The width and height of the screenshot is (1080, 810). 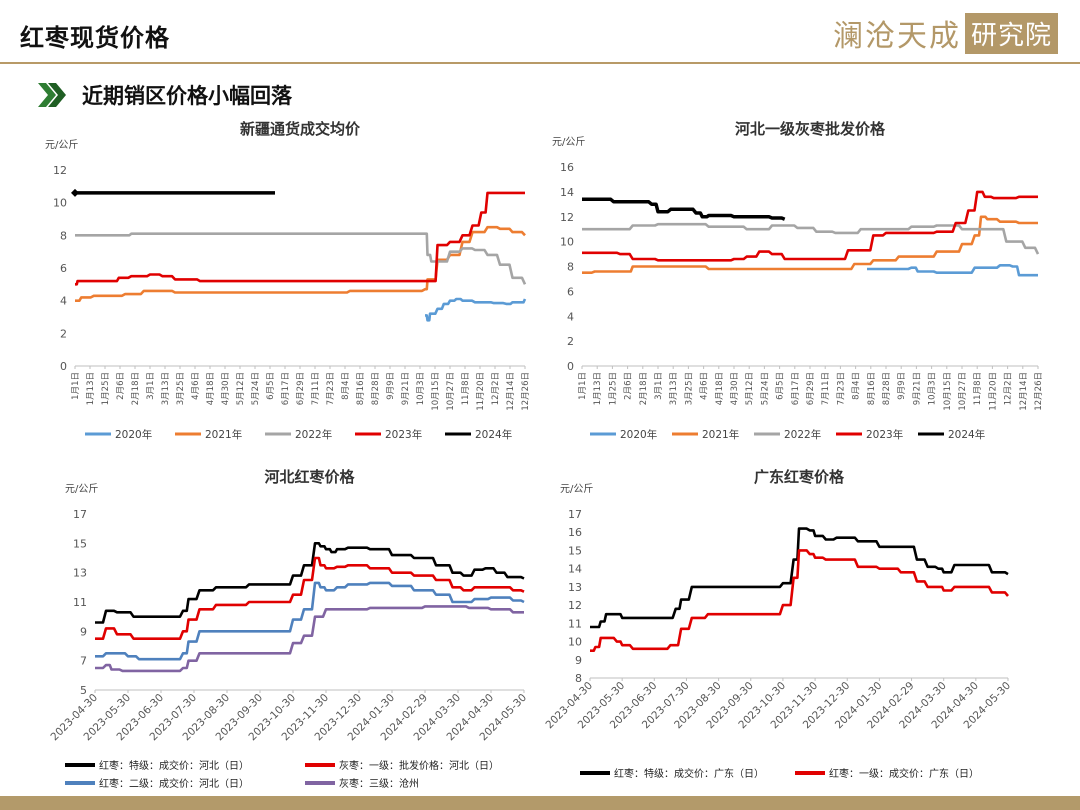 What do you see at coordinates (802, 434) in the screenshot?
I see `legend-label: 2022年` at bounding box center [802, 434].